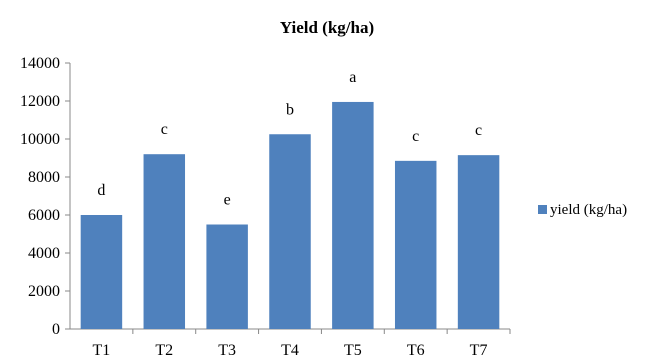 Image resolution: width=654 pixels, height=362 pixels. Describe the element at coordinates (290, 109) in the screenshot. I see `data-label-T4: b` at that location.